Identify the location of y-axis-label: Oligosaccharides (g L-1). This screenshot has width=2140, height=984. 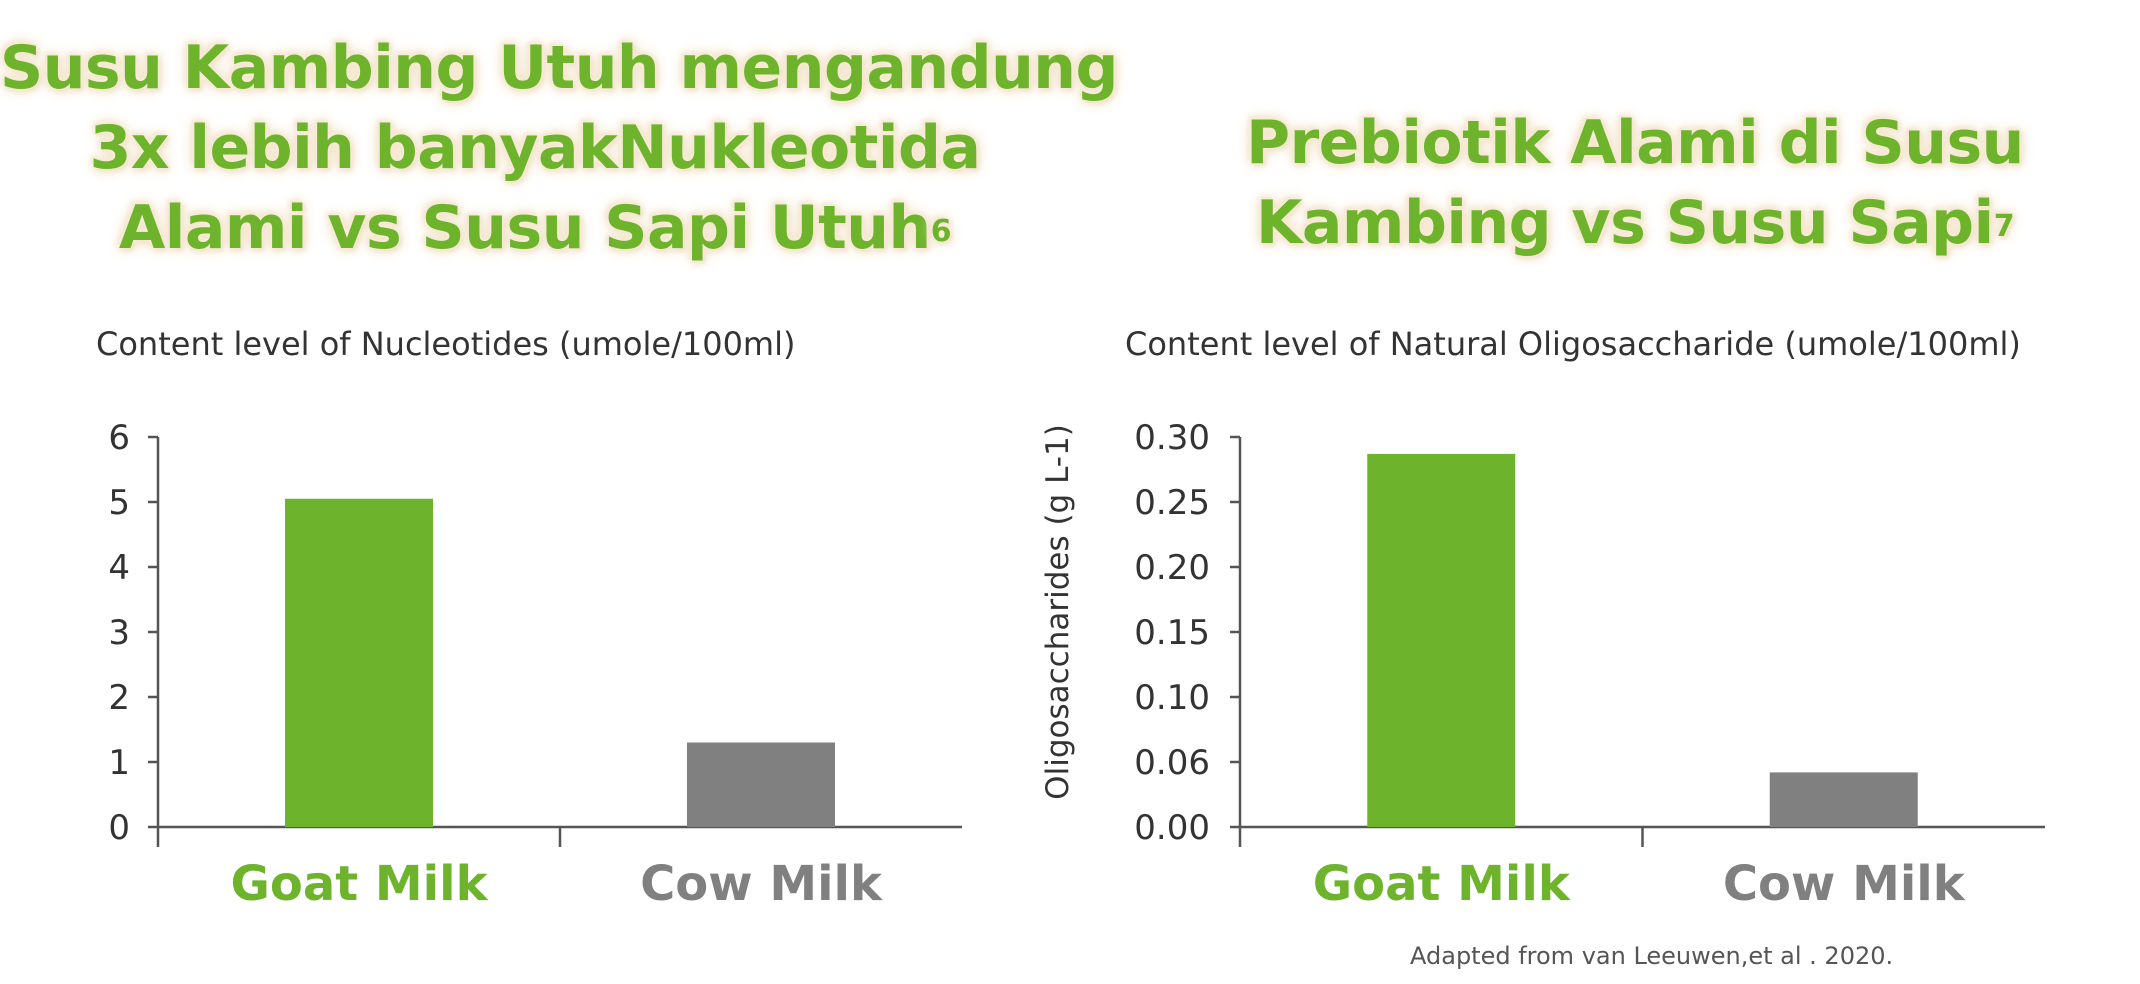
(1058, 612).